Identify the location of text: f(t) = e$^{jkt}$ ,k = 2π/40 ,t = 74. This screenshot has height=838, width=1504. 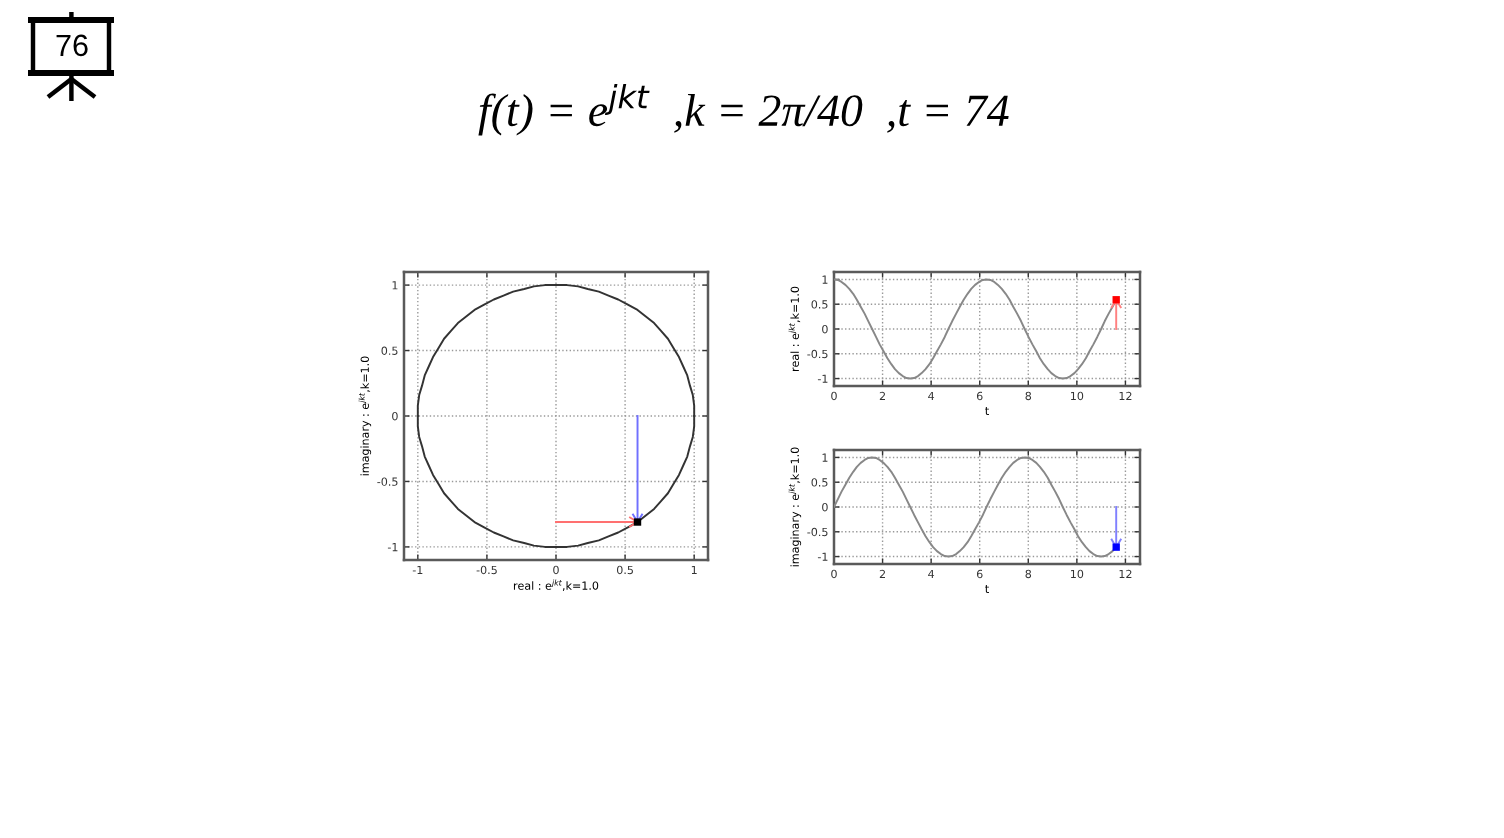
(743, 109).